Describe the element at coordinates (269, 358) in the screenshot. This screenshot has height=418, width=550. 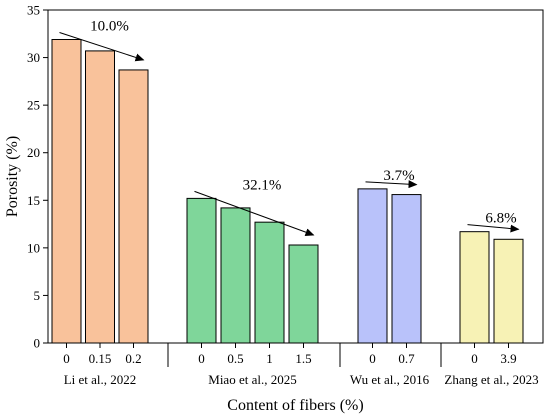
I see `x-tick-label: 1` at that location.